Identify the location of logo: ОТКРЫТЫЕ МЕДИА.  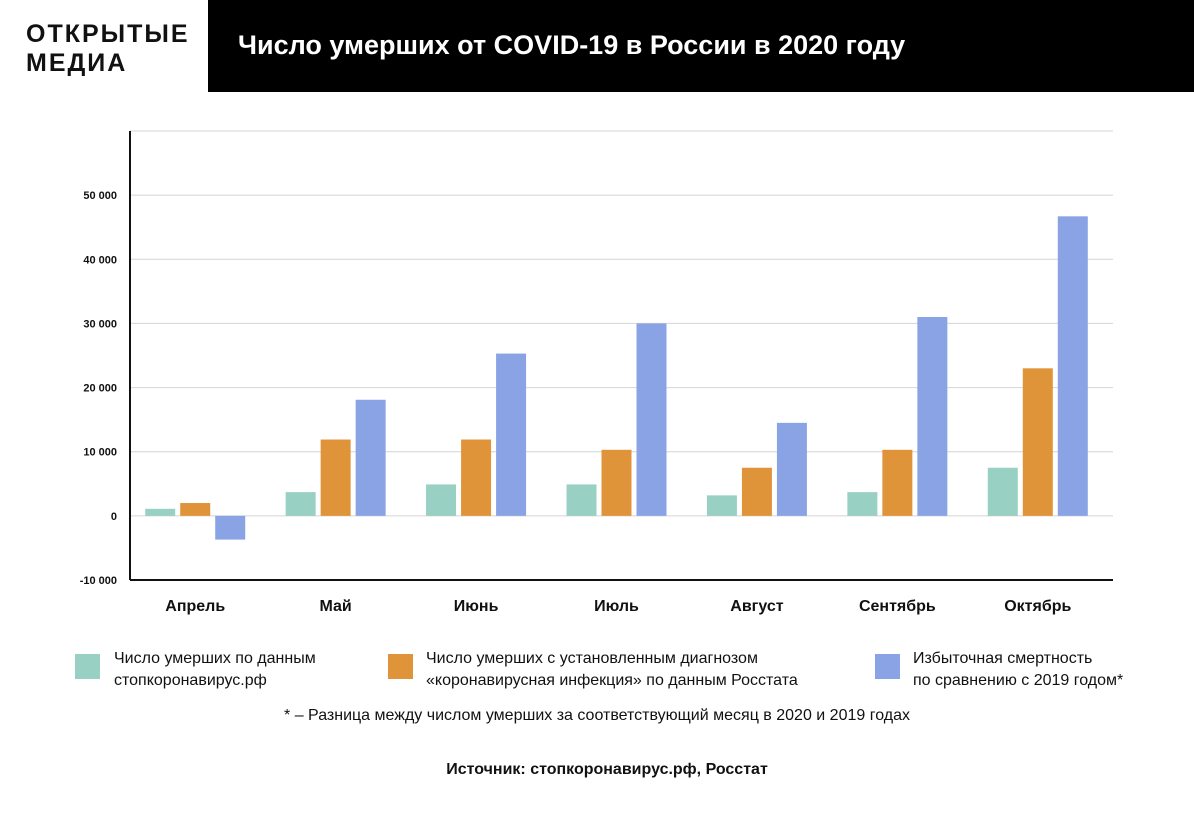
(108, 49).